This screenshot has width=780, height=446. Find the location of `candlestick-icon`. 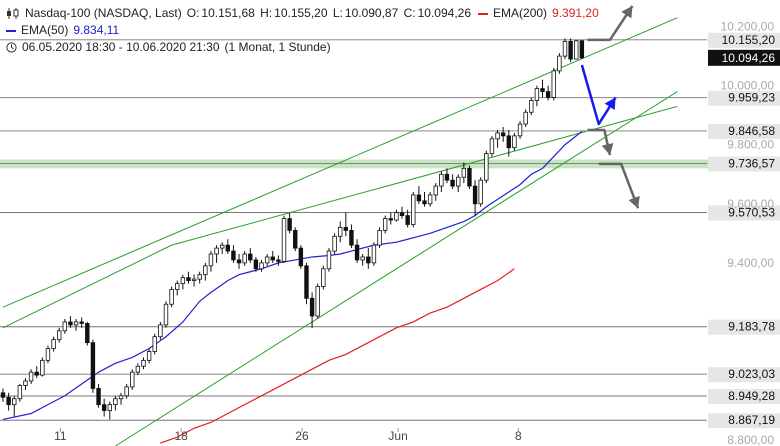

candlestick-icon is located at coordinates (13, 13).